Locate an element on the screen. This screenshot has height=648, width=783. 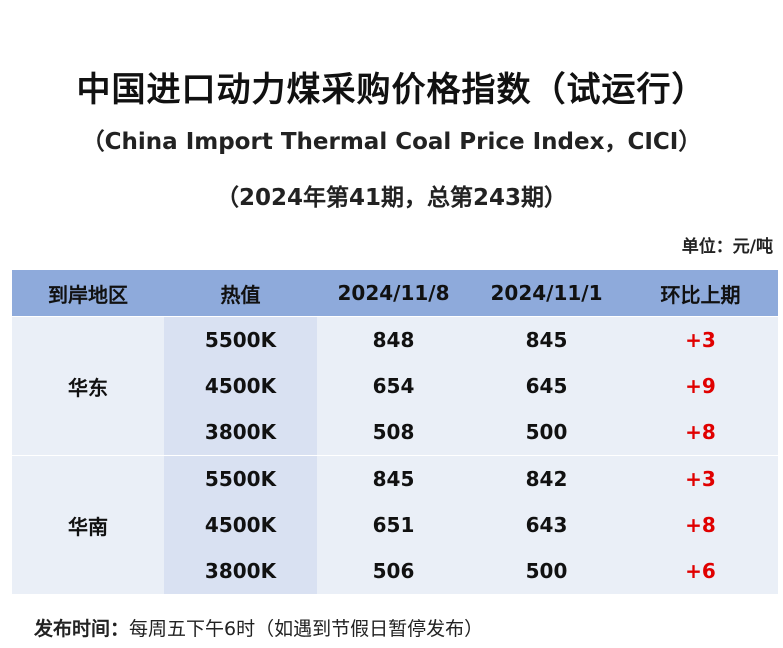
current-price-cell: 506 is located at coordinates (393, 571).